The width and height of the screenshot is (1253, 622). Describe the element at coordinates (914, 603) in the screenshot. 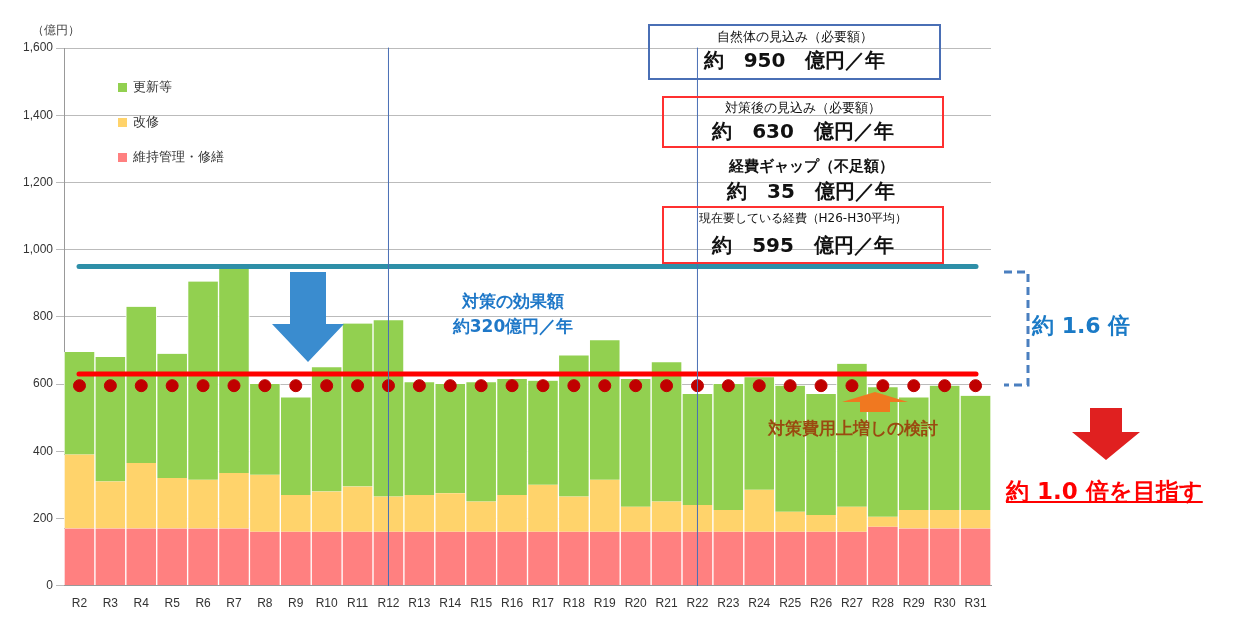

I see `x-tick-label: R29` at that location.